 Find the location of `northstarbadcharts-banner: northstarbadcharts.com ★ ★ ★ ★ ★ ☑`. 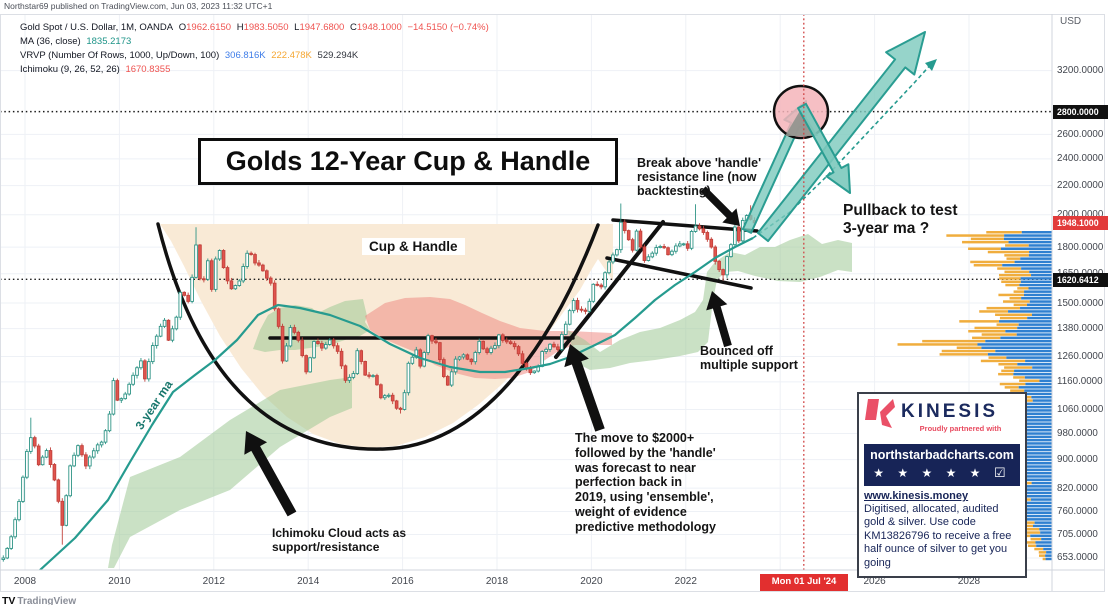

northstarbadcharts-banner: northstarbadcharts.com ★ ★ ★ ★ ★ ☑ is located at coordinates (942, 465).